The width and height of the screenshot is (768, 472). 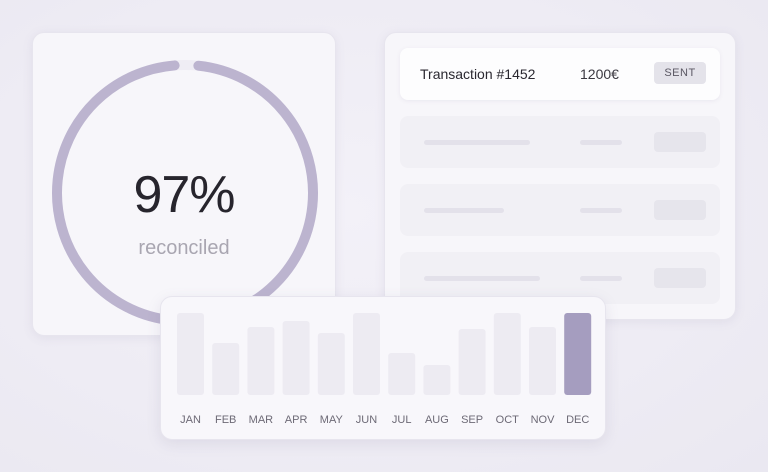 What do you see at coordinates (542, 361) in the screenshot?
I see `bar-nov` at bounding box center [542, 361].